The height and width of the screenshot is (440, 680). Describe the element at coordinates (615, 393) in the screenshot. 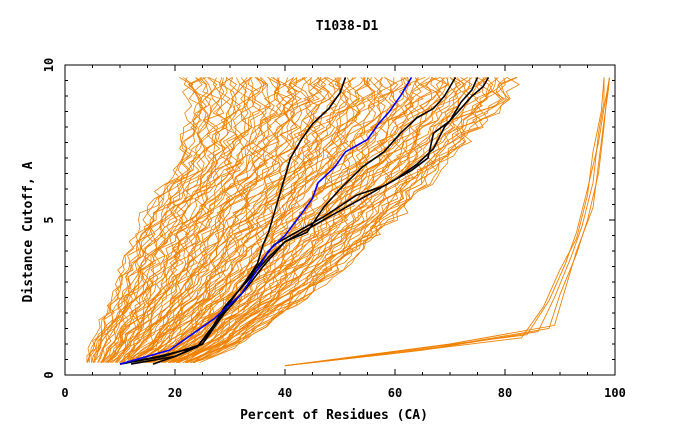

I see `x-tick-label: 100` at that location.